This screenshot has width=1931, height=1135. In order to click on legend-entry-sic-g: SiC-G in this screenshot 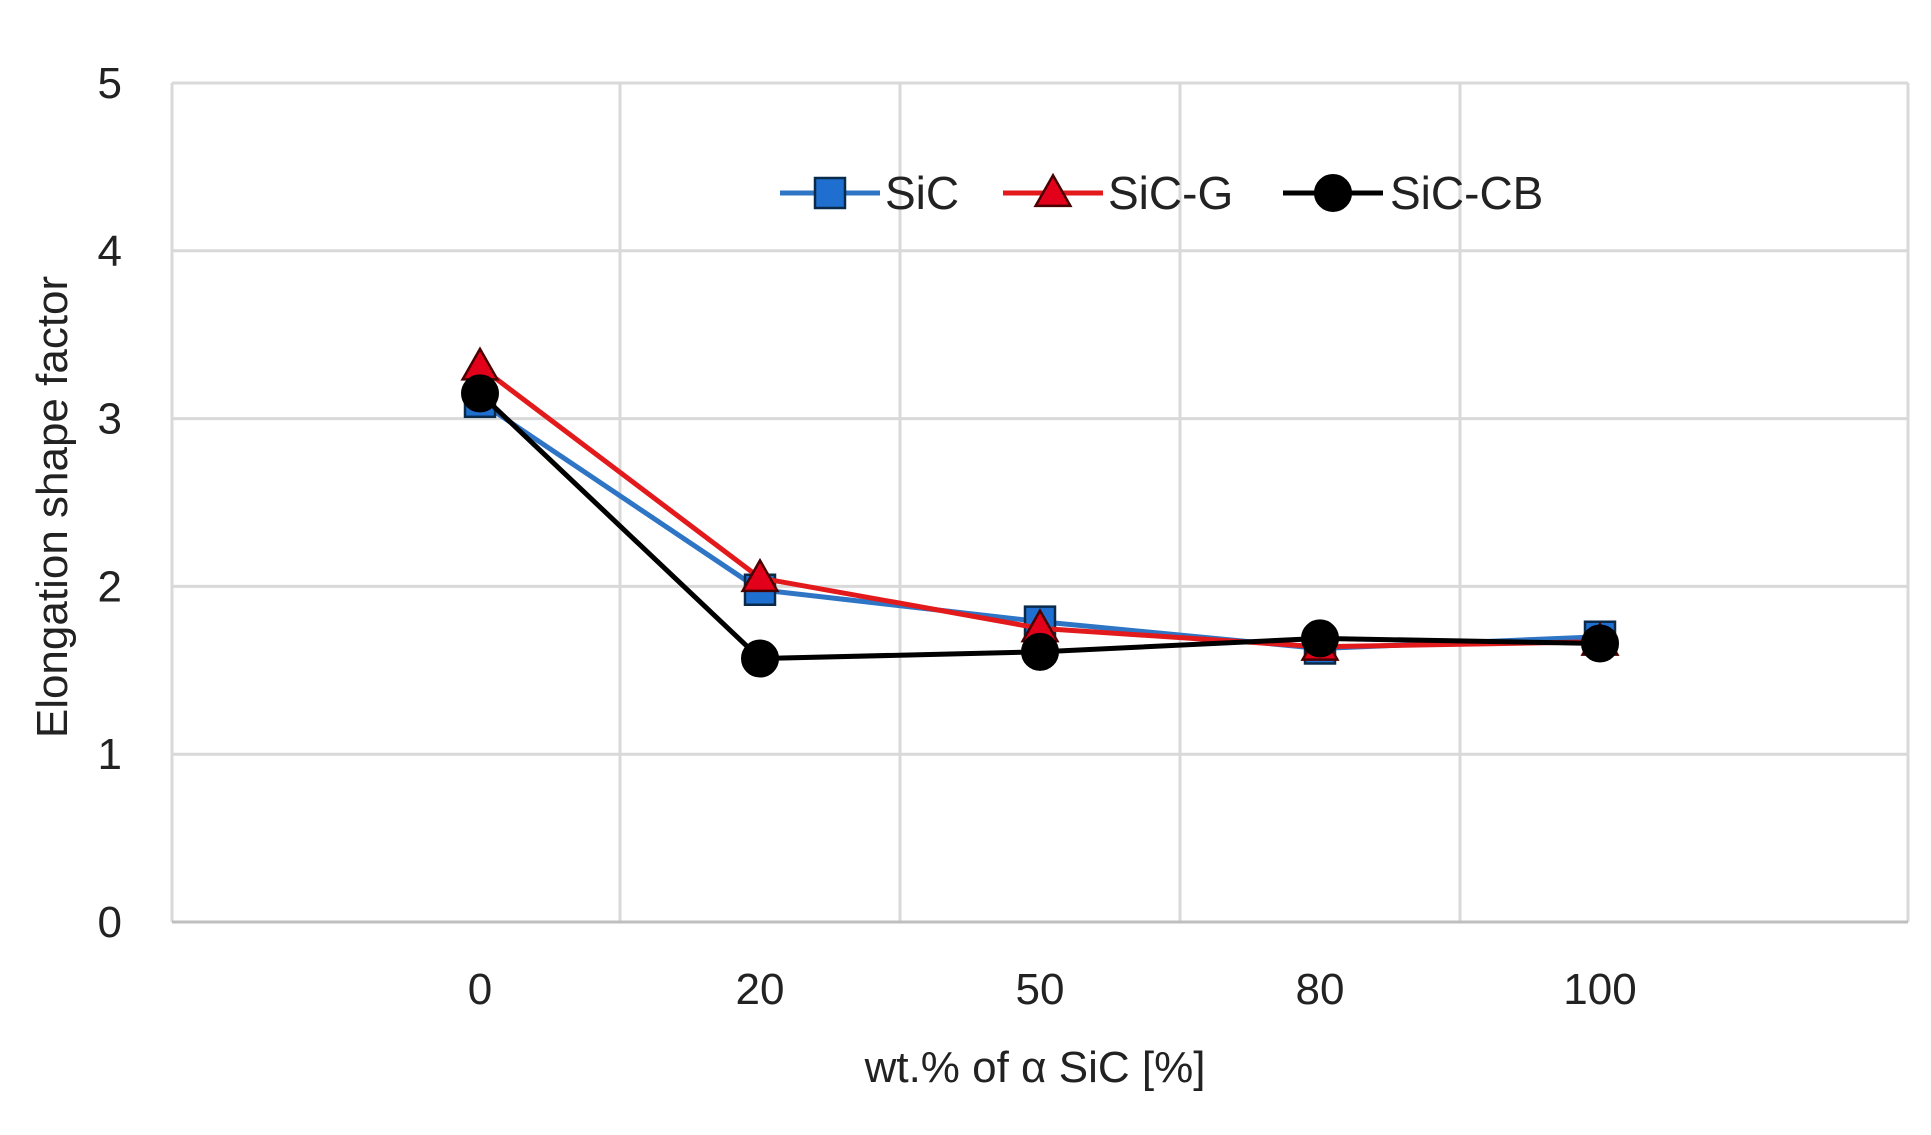, I will do `click(1118, 193)`.